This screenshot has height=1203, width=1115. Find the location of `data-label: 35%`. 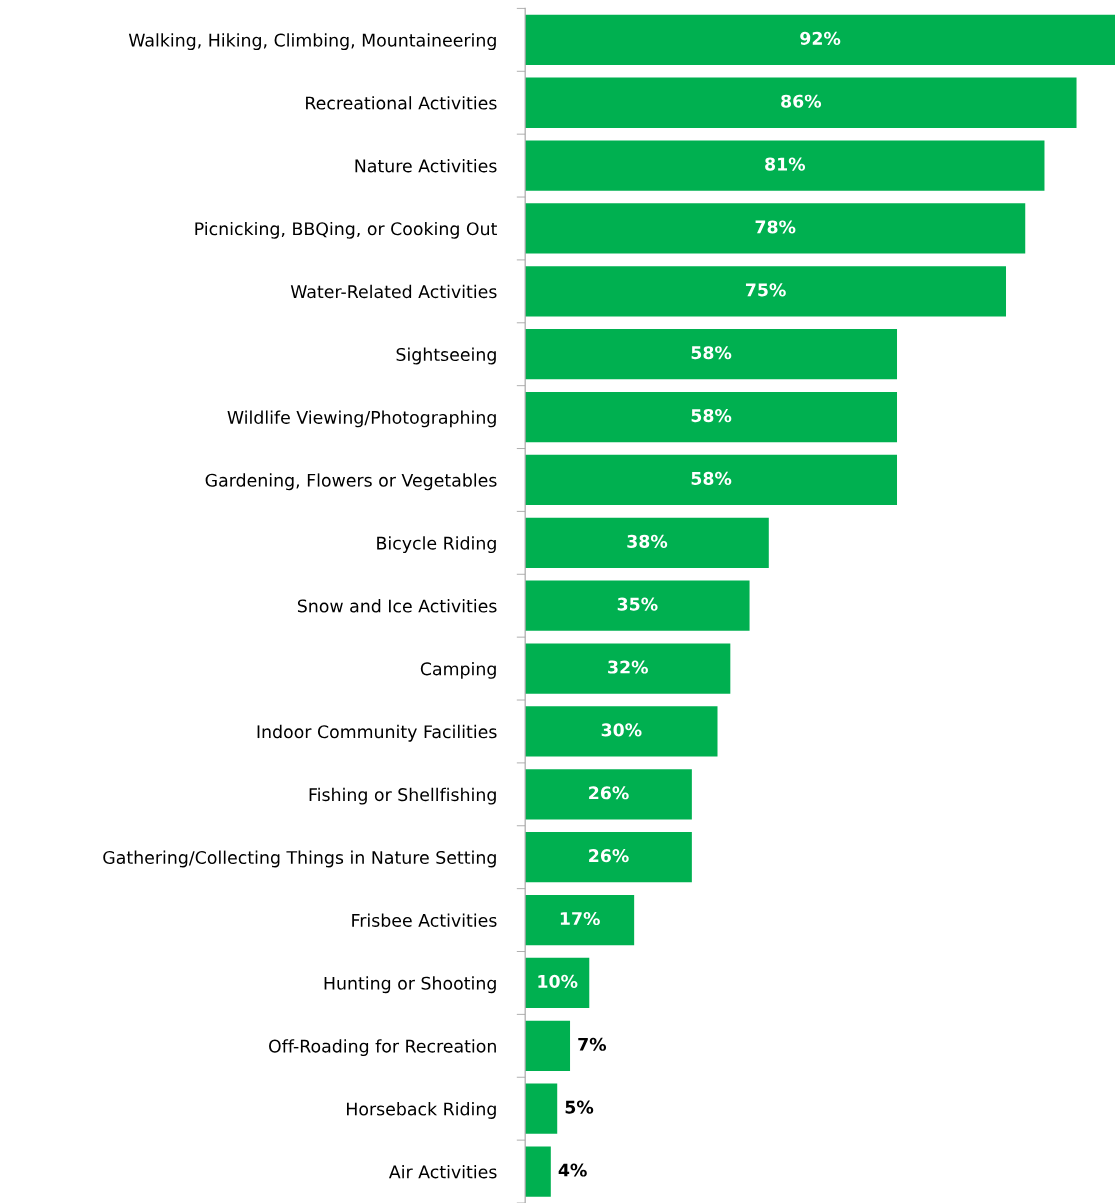

data-label: 35% is located at coordinates (637, 604).